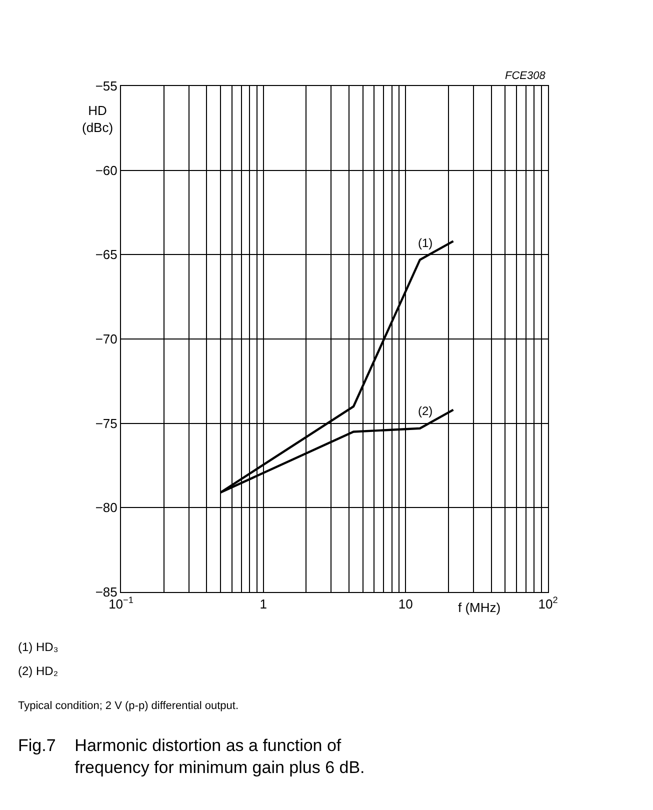  Describe the element at coordinates (425, 243) in the screenshot. I see `annotation: (1)` at that location.